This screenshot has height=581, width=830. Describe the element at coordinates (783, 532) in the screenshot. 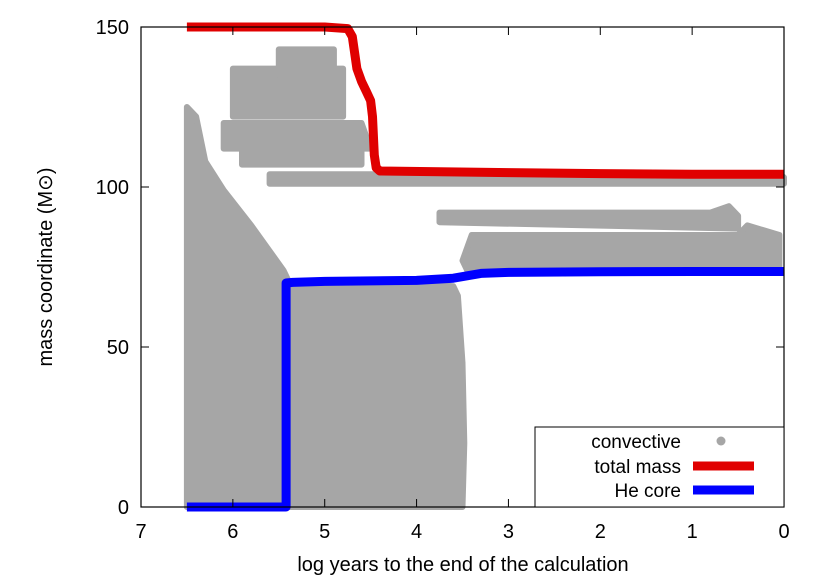

I see `x-tick-label-0: 0` at that location.